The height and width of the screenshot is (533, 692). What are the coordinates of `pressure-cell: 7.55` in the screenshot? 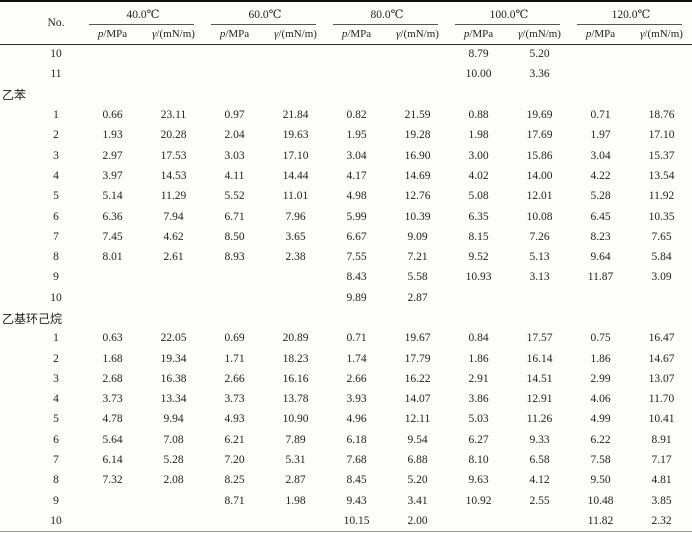 It's located at (356, 257).